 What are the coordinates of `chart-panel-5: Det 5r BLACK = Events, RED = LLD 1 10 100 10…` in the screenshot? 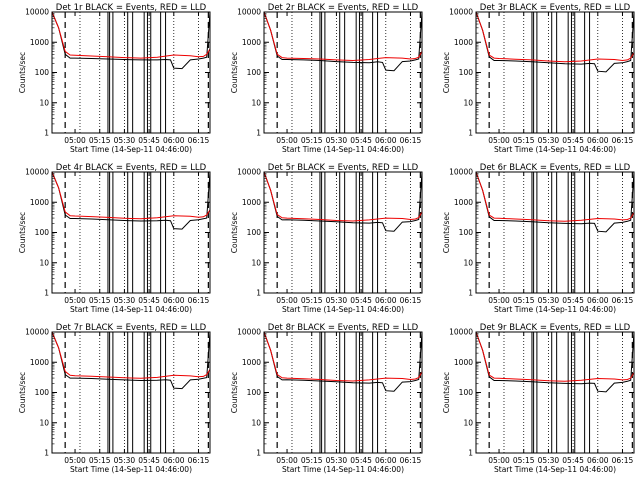 It's located at (326, 238).